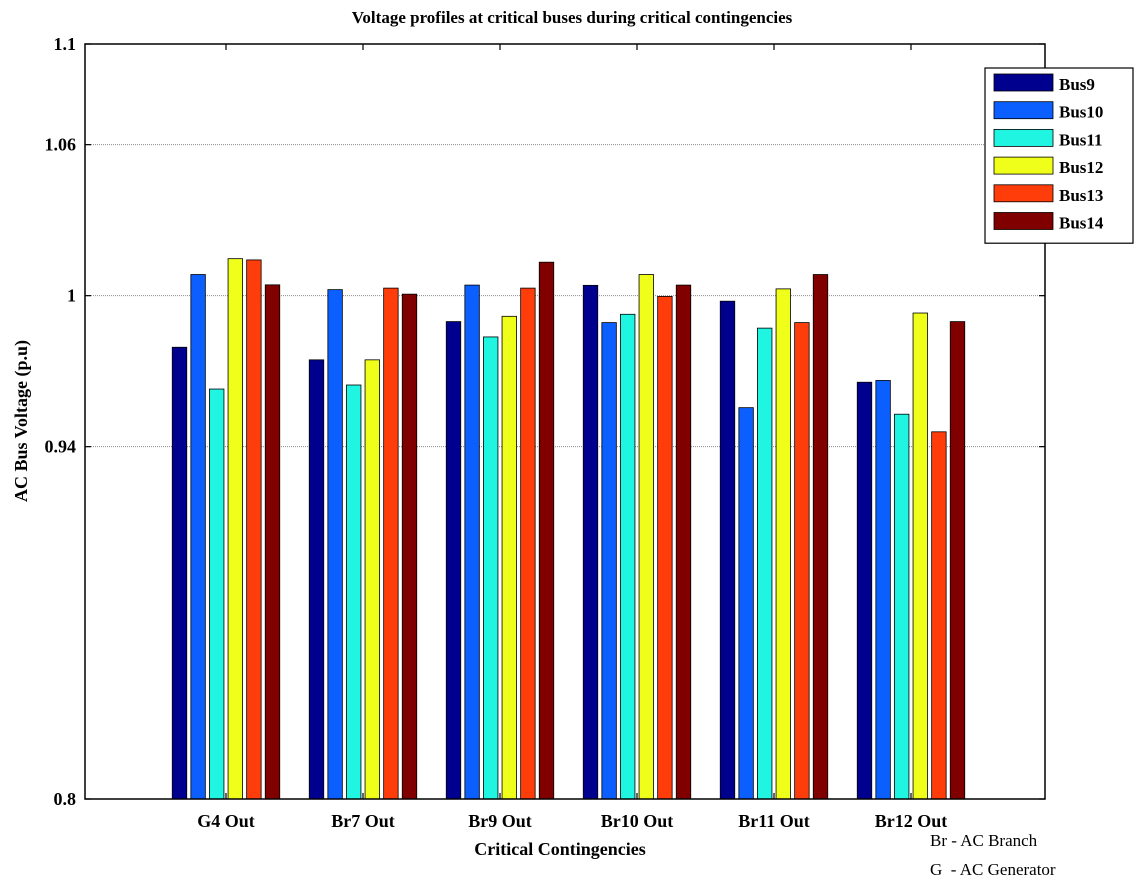  What do you see at coordinates (21, 421) in the screenshot?
I see `y-axis-label: AC Bus Voltage (p.u)` at bounding box center [21, 421].